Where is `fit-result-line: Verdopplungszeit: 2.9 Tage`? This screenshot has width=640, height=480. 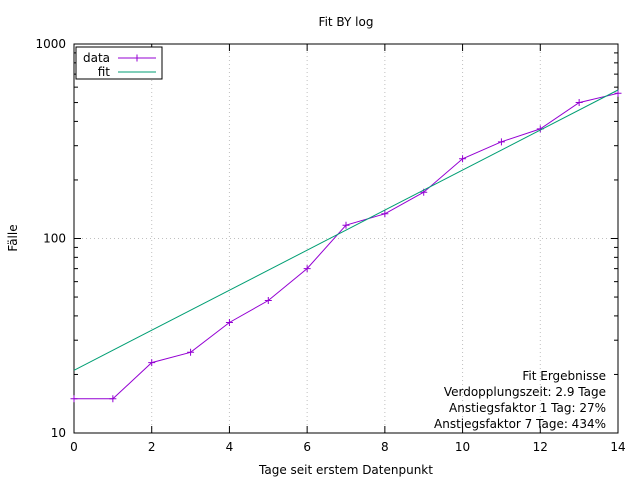 fit-result-line: Verdopplungszeit: 2.9 Tage is located at coordinates (525, 392).